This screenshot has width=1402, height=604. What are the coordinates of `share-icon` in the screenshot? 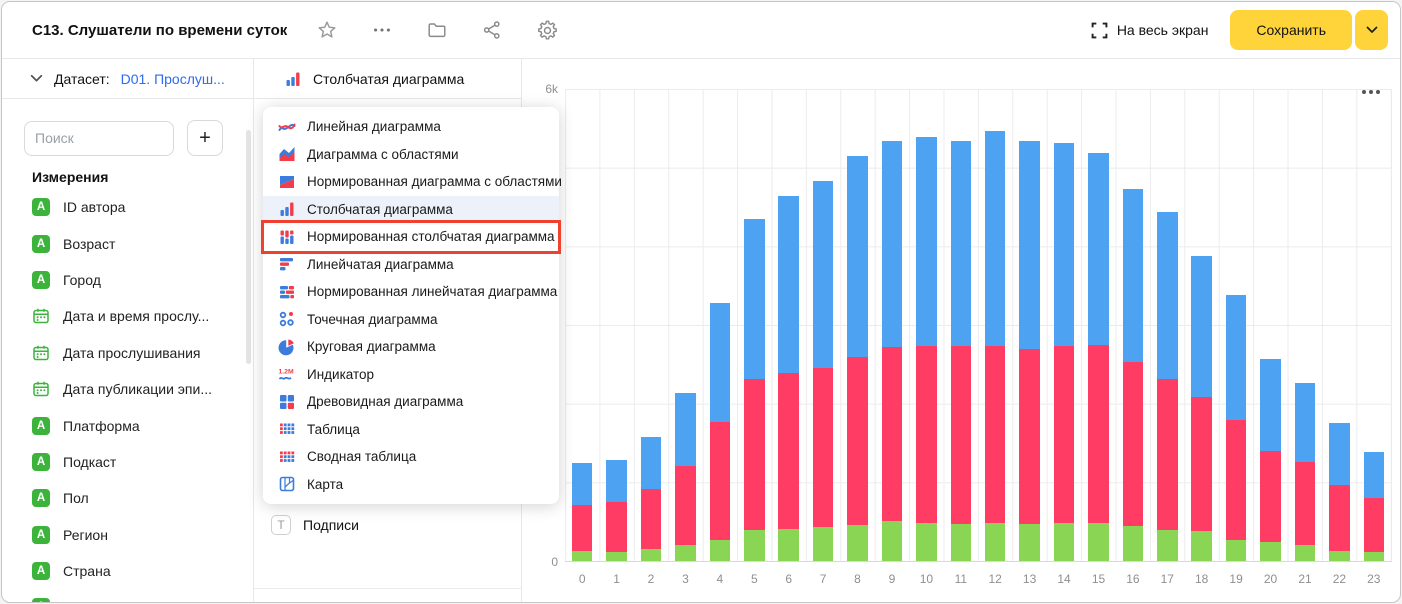 It's located at (492, 30).